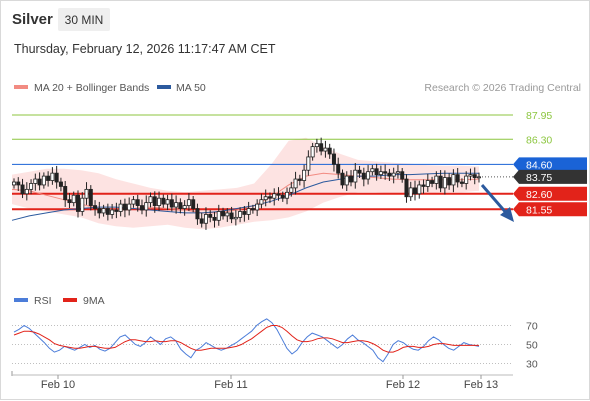 The width and height of the screenshot is (590, 401). I want to click on level-tag-support, so click(550, 193).